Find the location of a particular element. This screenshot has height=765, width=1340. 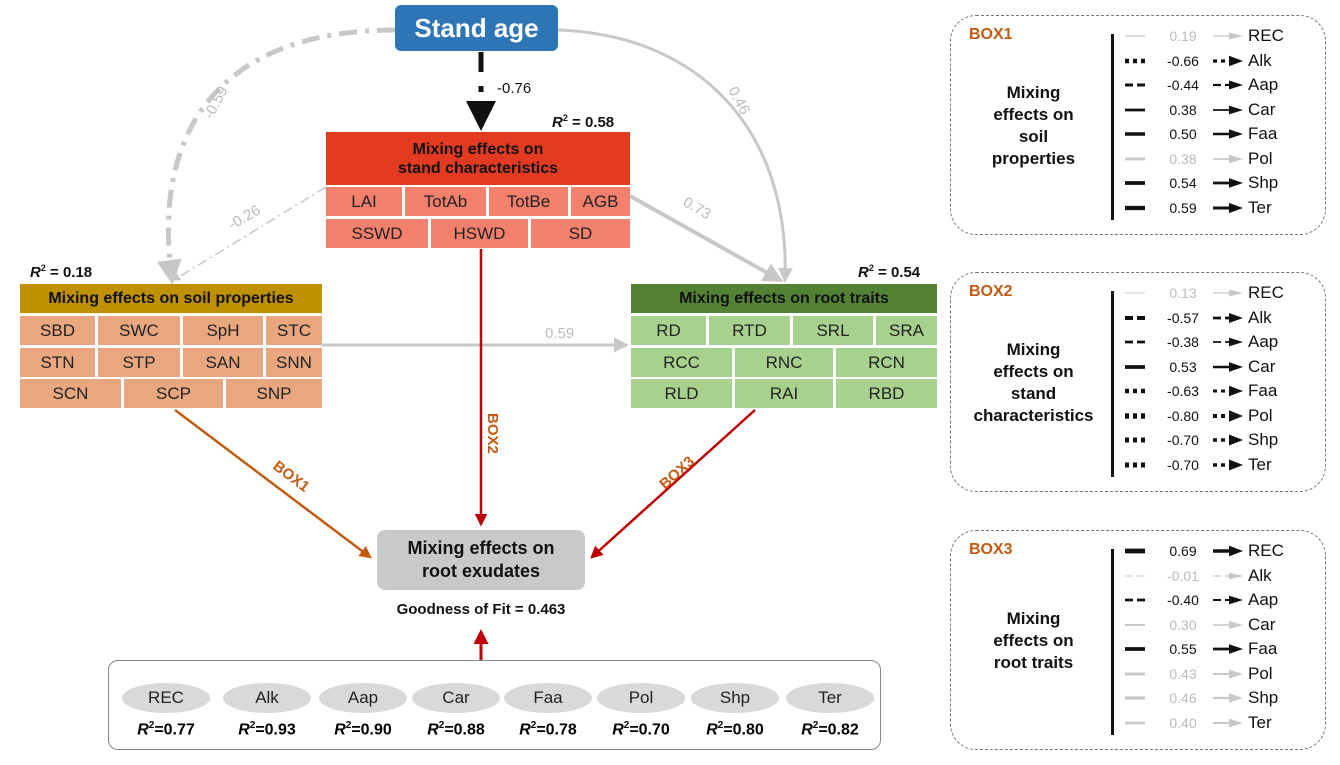

legend-description-line: stand is located at coordinates (1033, 393).